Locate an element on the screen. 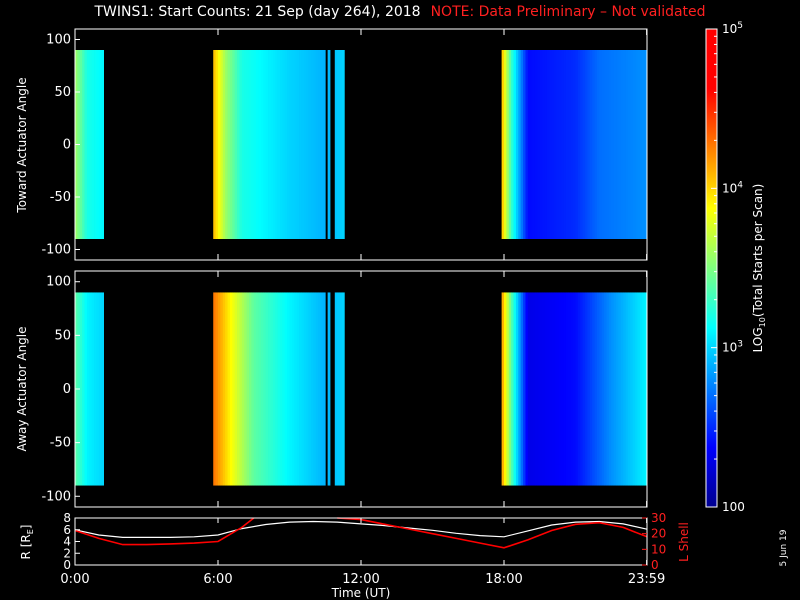 Image resolution: width=800 pixels, height=600 pixels. y-tick-label: 10 is located at coordinates (658, 549).